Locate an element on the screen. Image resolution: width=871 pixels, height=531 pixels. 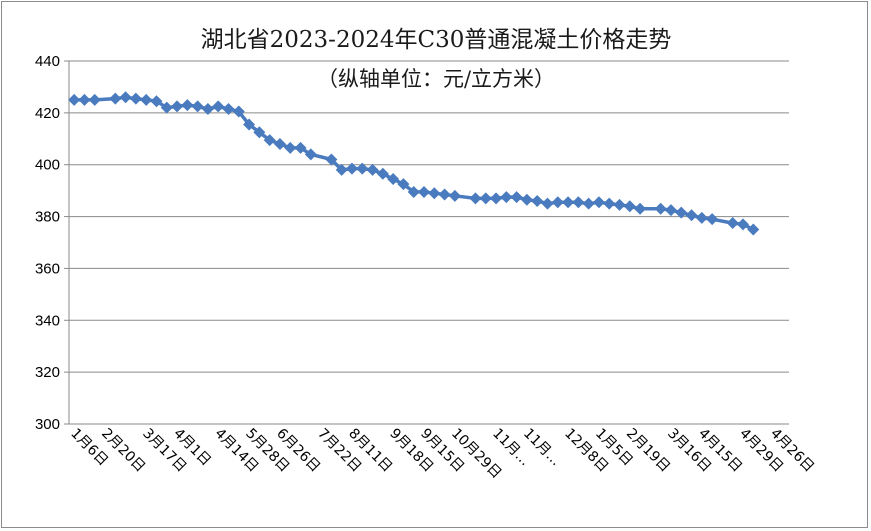
y-tick-label: 420 is located at coordinates (47, 113).